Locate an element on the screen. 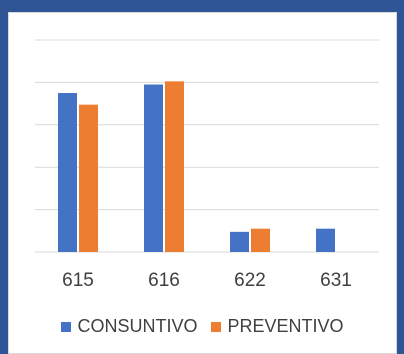  legend-swatch-consuntivo is located at coordinates (66, 326).